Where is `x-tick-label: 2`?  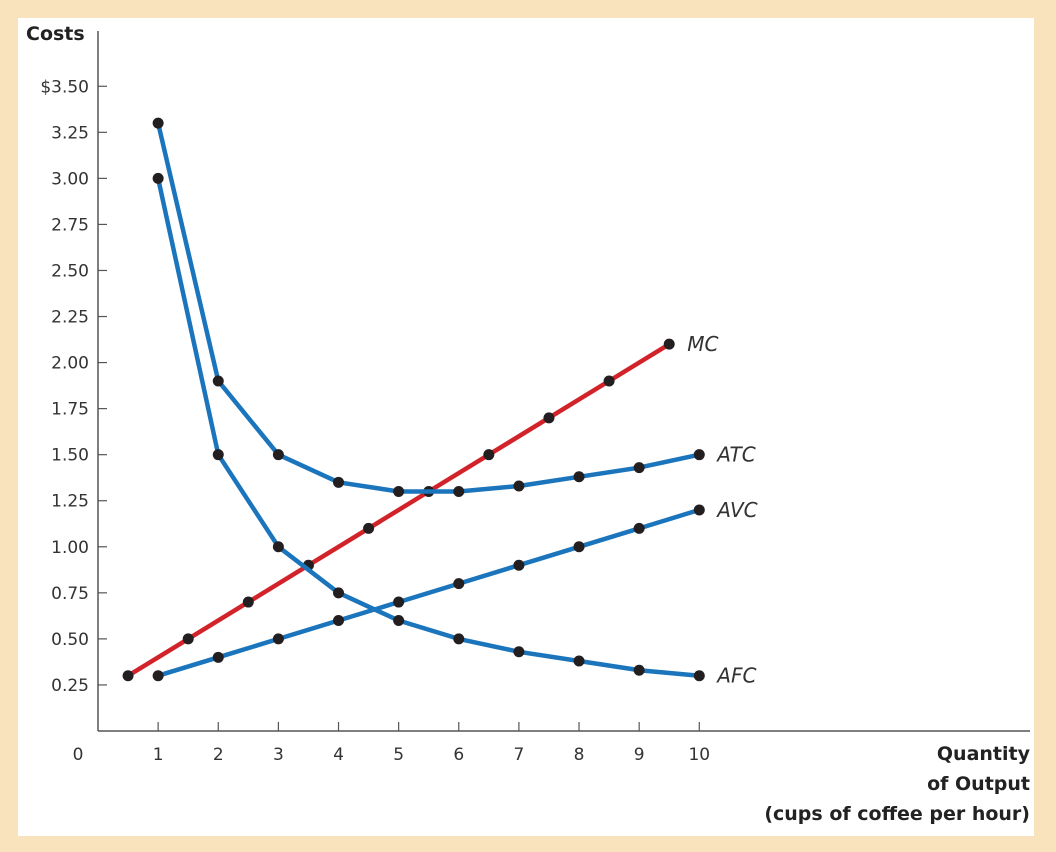 x-tick-label: 2 is located at coordinates (218, 755).